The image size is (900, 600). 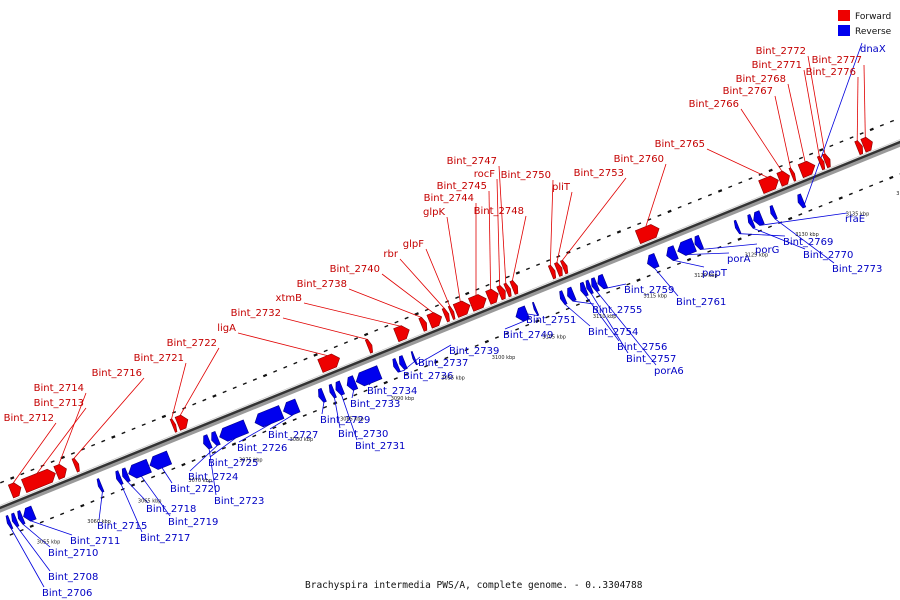 I want to click on reverse-gene-label-Bint_2770: Bint_2770, so click(x=828, y=255).